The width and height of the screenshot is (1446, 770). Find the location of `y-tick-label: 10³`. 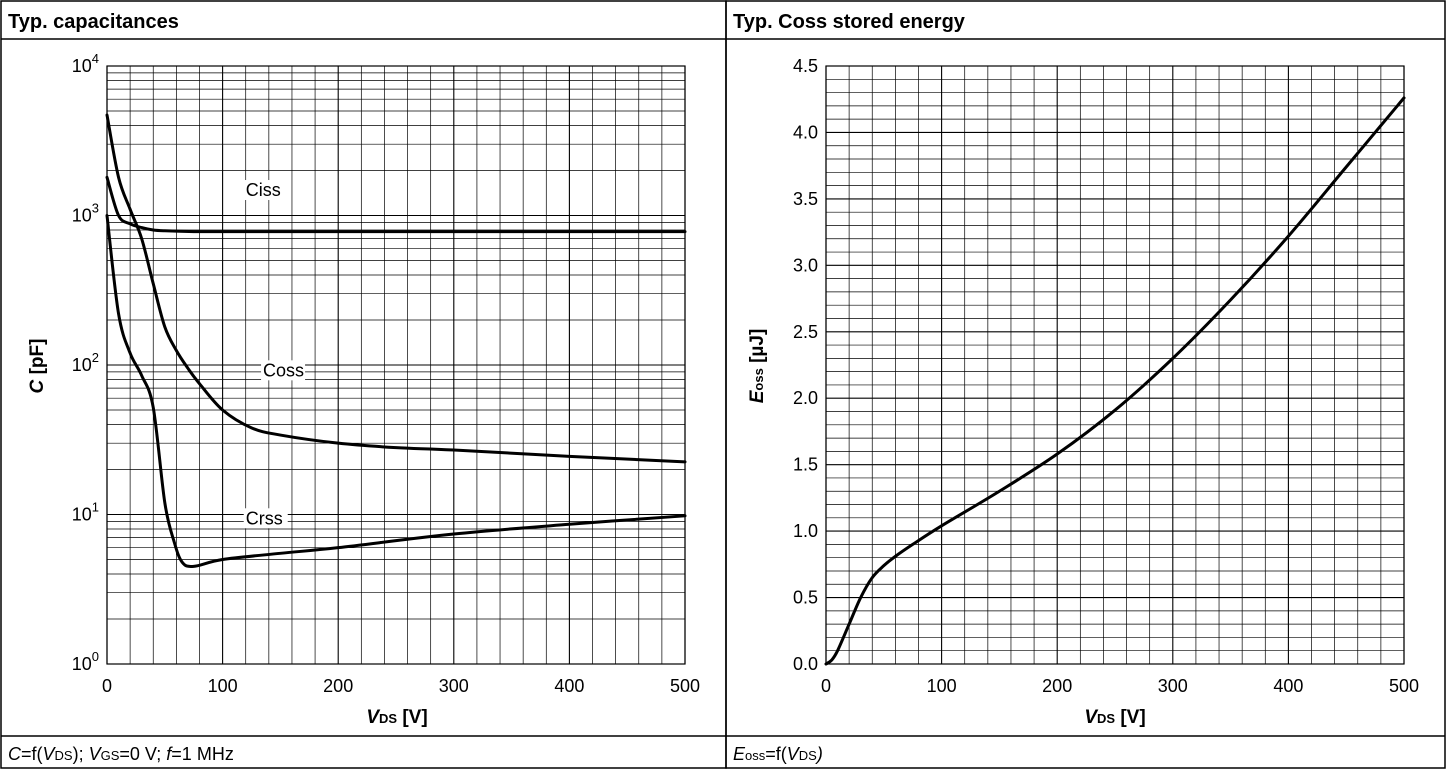

y-tick-label: 10³ is located at coordinates (85, 213).